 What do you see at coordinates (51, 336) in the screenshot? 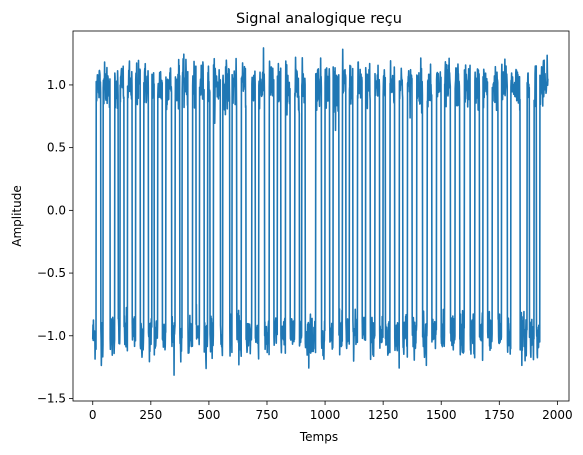
I see `y-tick-label: −1.0` at bounding box center [51, 336].